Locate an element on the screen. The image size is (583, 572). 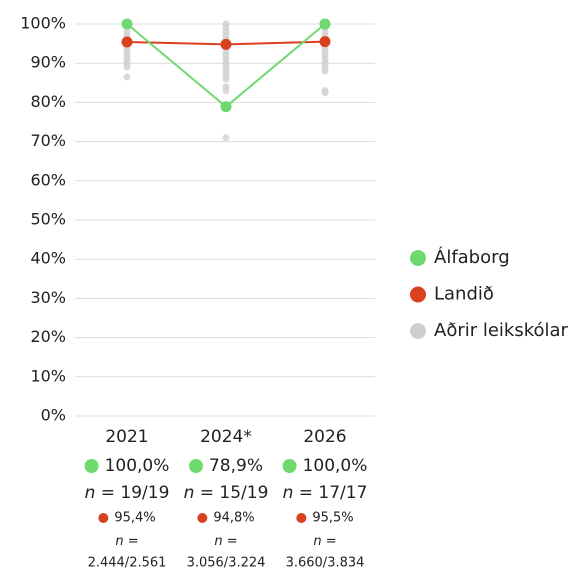
y-tick-label: 100% is located at coordinates (43, 23).